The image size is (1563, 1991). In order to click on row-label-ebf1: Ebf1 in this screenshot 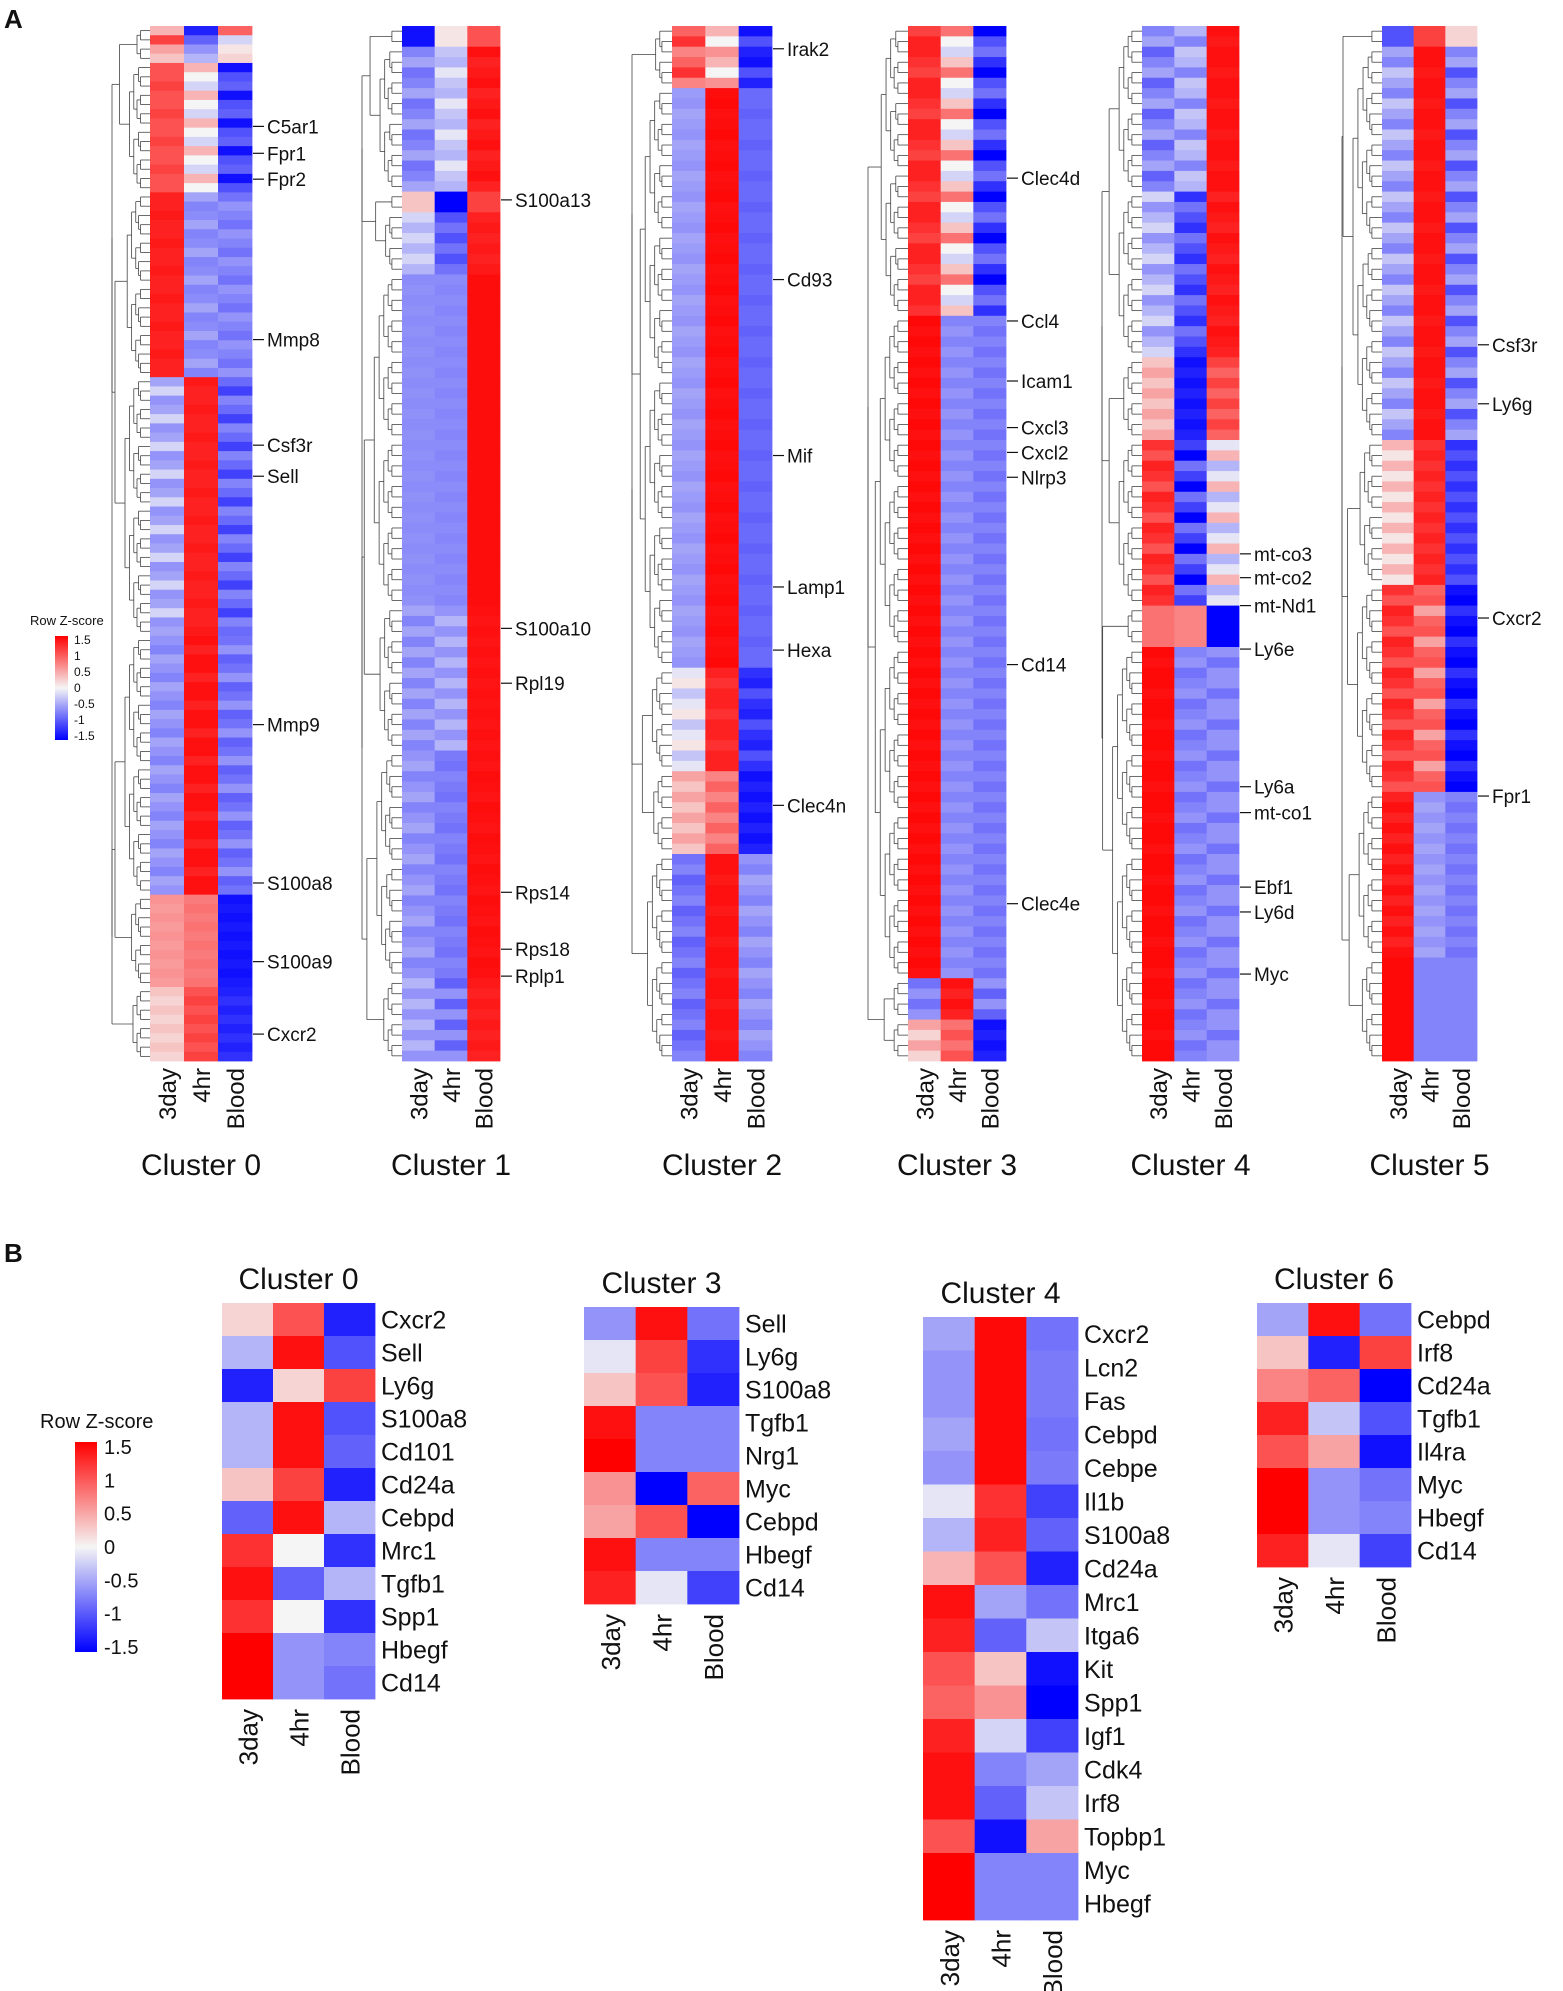, I will do `click(1273, 888)`.